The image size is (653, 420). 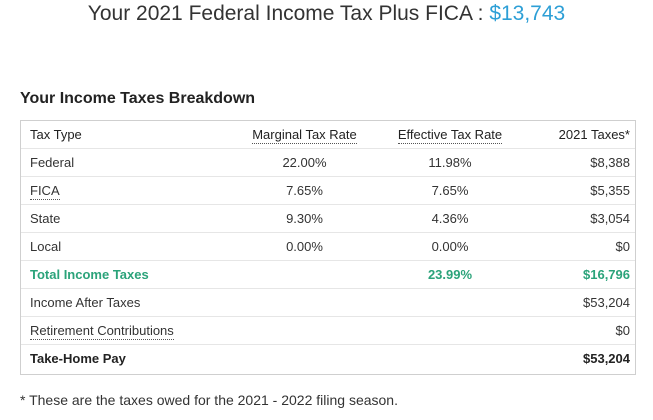 I want to click on total-taxes: $16,796, so click(x=606, y=274).